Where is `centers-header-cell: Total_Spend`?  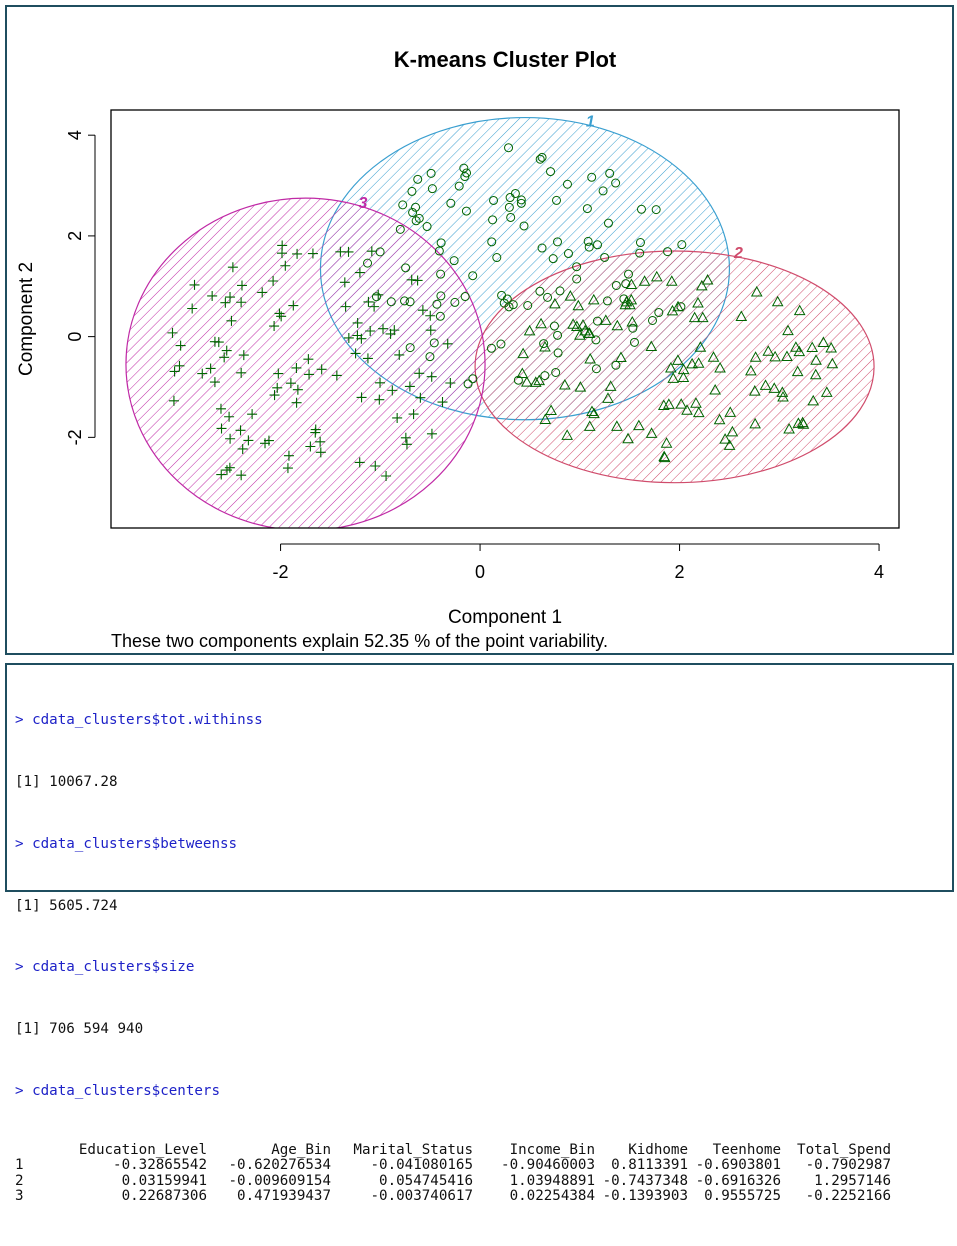 centers-header-cell: Total_Spend is located at coordinates (844, 1149).